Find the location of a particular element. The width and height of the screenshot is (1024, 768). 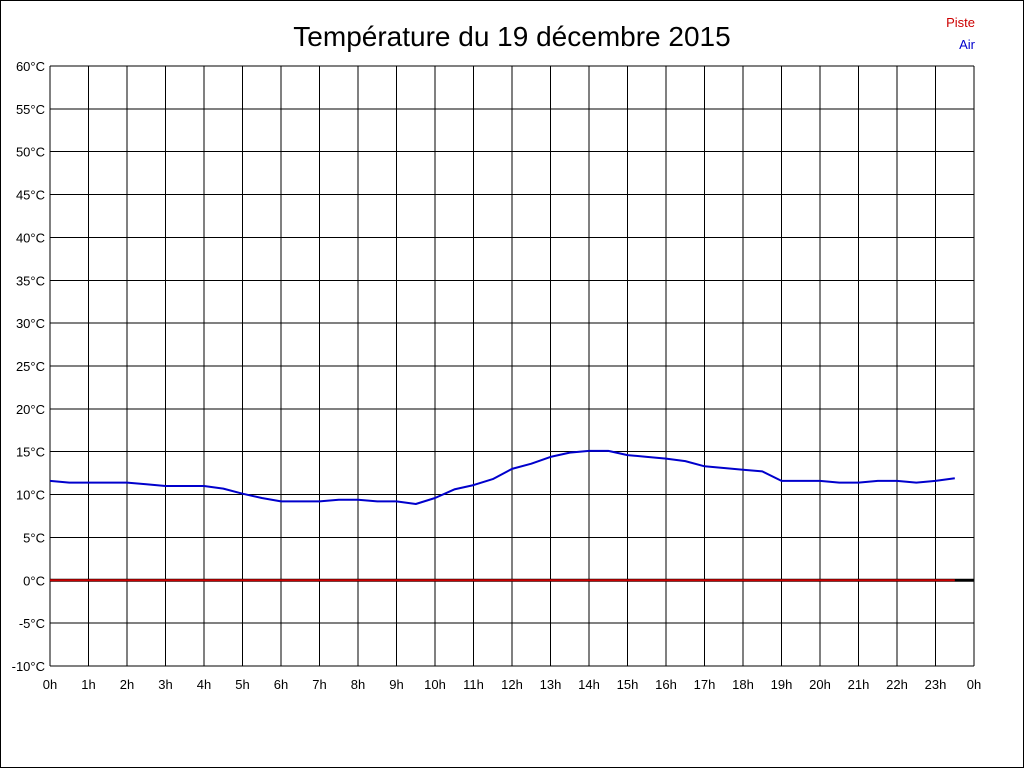

y-tick-label: 5°C is located at coordinates (34, 537).